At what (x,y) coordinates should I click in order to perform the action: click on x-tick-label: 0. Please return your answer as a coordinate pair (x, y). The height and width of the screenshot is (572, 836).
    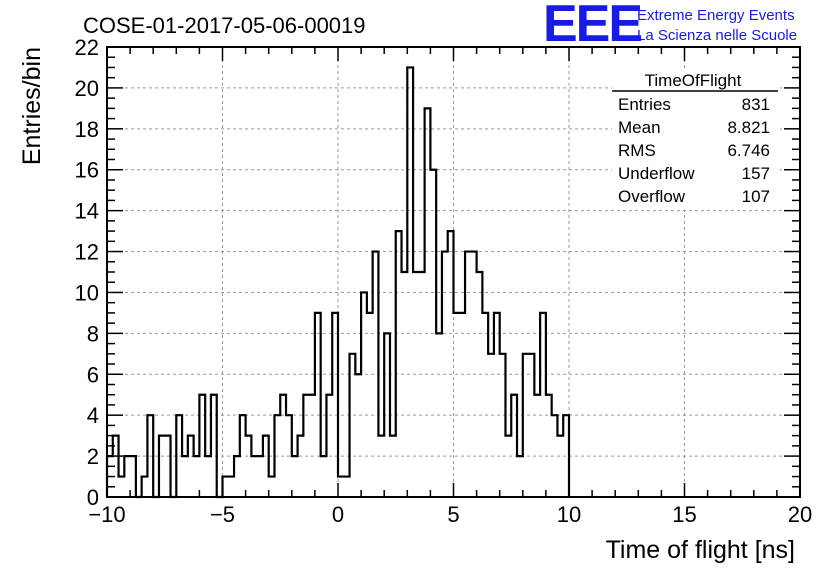
    Looking at the image, I should click on (338, 514).